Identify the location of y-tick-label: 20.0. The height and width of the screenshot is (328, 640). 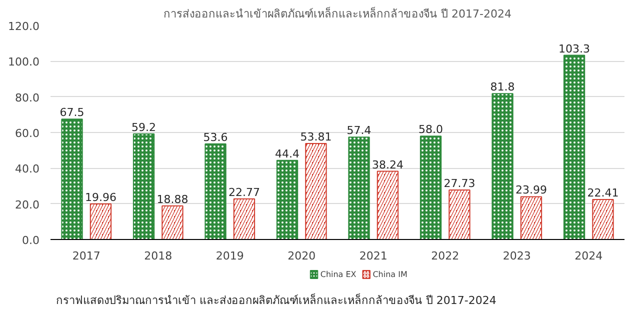
(27, 205).